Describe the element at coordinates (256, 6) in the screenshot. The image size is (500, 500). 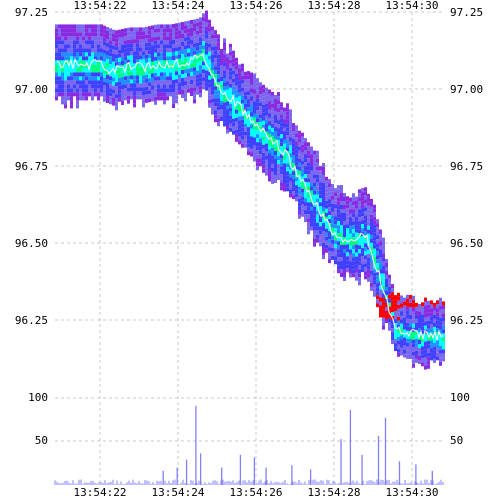
I see `x-tick-label-top: 13:54:26` at that location.